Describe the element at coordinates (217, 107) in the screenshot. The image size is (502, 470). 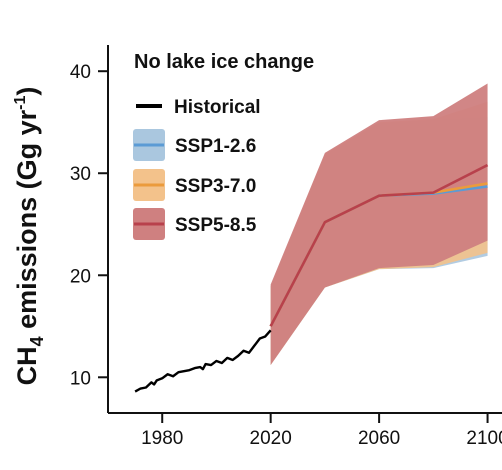
I see `legend-historical-label: Historical` at that location.